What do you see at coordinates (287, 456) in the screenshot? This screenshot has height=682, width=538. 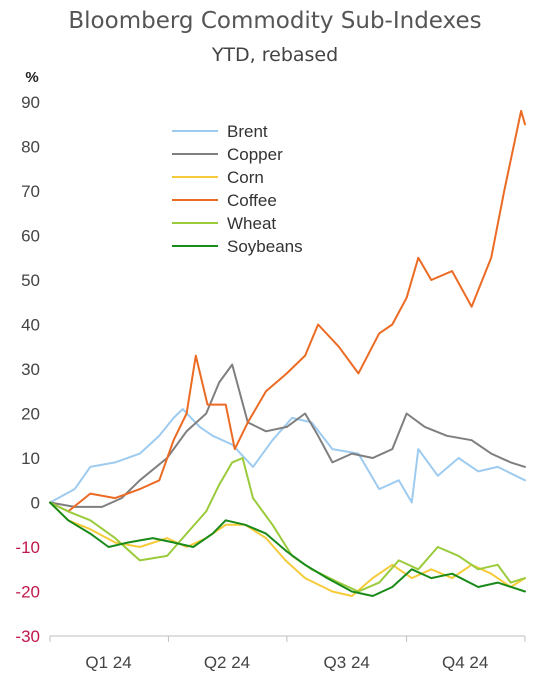 I see `series-line-brent` at bounding box center [287, 456].